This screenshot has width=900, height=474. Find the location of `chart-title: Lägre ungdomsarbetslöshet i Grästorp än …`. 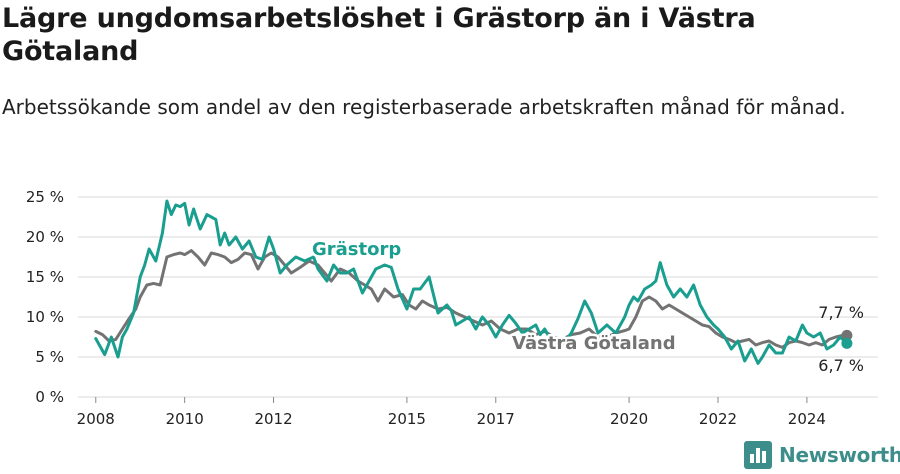

chart-title: Lägre ungdomsarbetslöshet i Grästorp än … is located at coordinates (379, 35).